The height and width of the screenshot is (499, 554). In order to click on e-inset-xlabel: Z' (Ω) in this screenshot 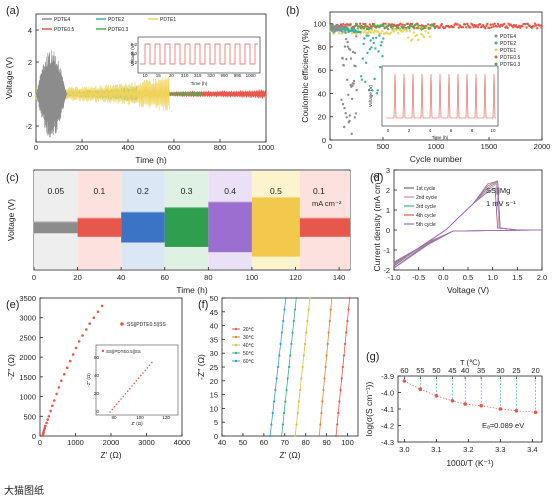, I will do `click(137, 423)`.